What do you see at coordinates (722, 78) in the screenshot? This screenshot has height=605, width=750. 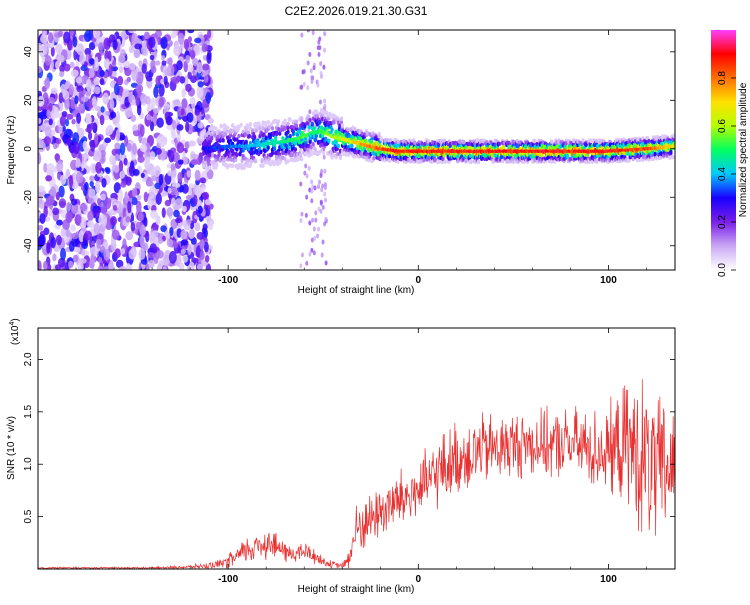 I see `colorbar-tick-label: 0.8` at bounding box center [722, 78].